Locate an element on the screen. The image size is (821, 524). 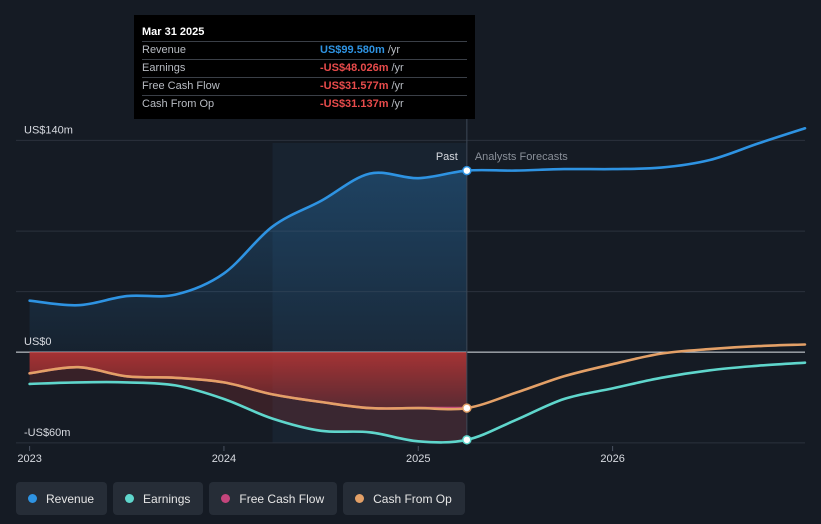
earnings-negative-area is located at coordinates (248, 397).